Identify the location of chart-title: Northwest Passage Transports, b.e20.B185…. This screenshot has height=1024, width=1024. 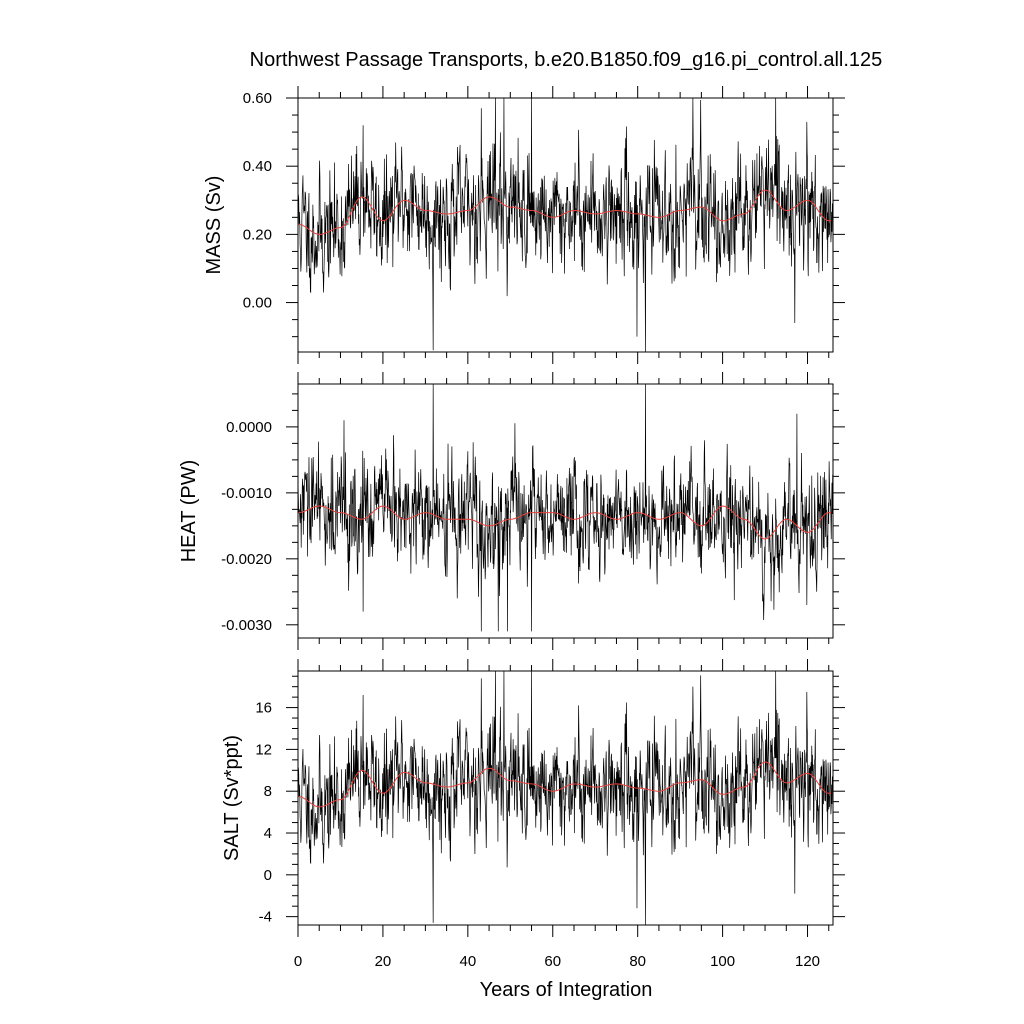
(566, 60).